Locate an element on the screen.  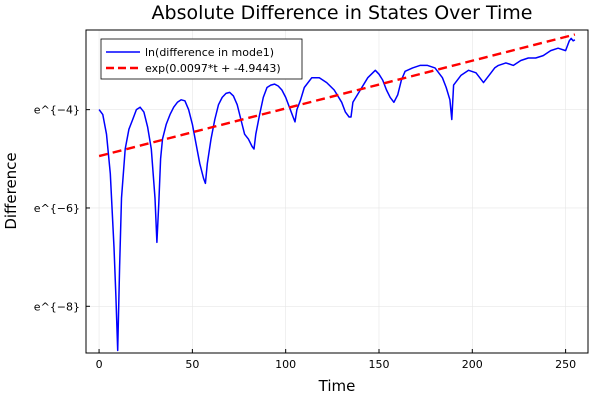
y-tick-label: e^{−4} is located at coordinates (57, 110).